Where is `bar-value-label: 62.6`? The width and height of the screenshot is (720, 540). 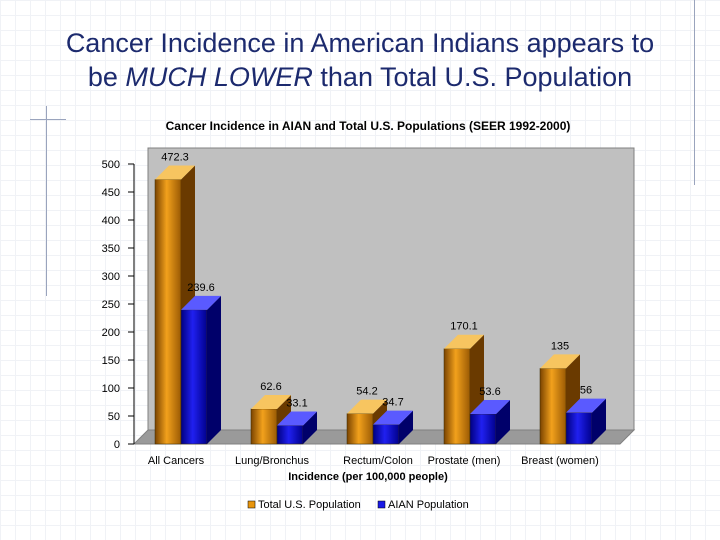 bar-value-label: 62.6 is located at coordinates (270, 387).